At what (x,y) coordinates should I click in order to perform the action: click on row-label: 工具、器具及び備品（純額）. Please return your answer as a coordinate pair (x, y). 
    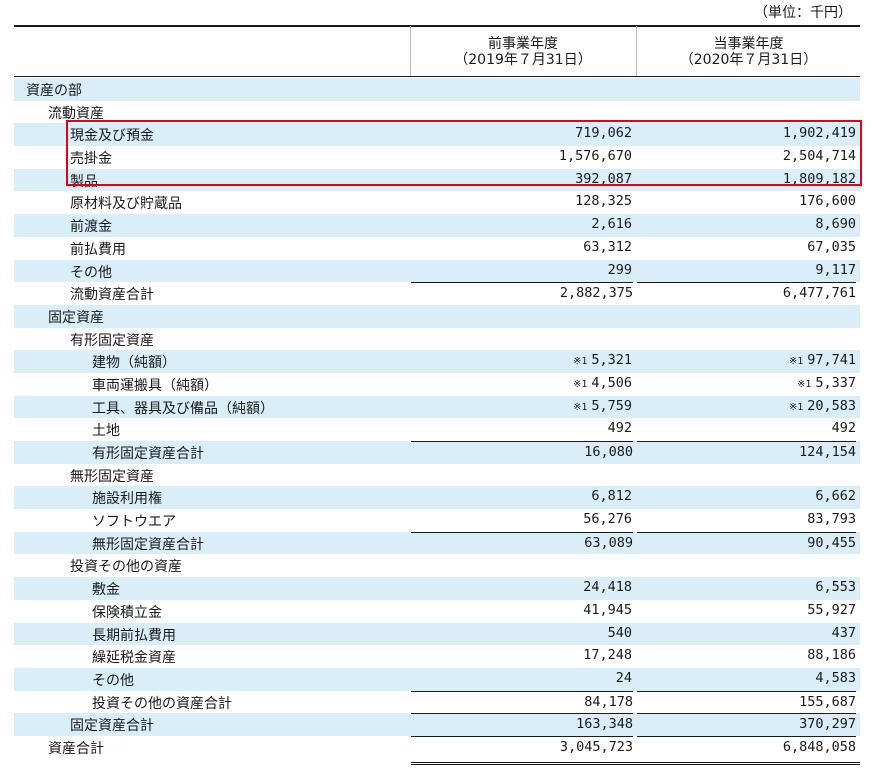
    Looking at the image, I should click on (183, 408).